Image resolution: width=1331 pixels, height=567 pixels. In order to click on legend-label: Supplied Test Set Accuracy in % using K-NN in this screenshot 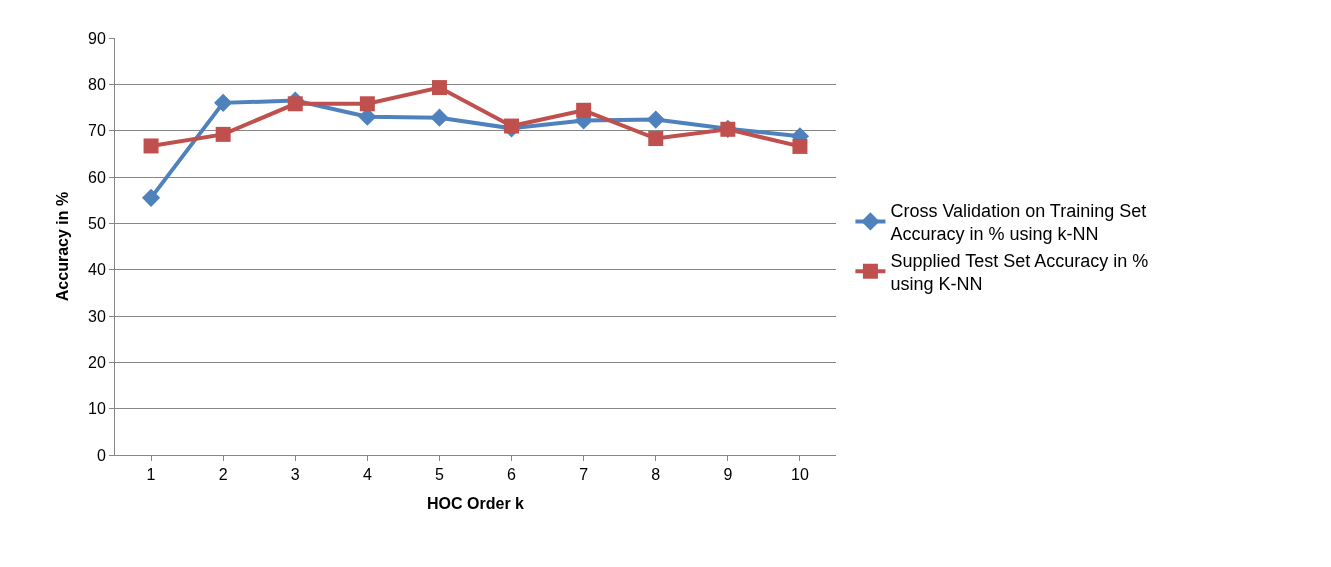, I will do `click(1019, 272)`.